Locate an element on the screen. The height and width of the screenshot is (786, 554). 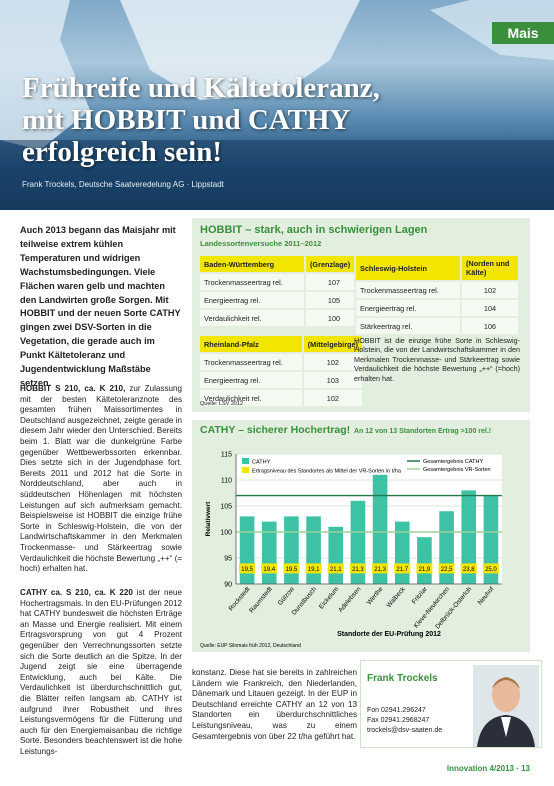
level-label: 23,8 is located at coordinates (469, 570).